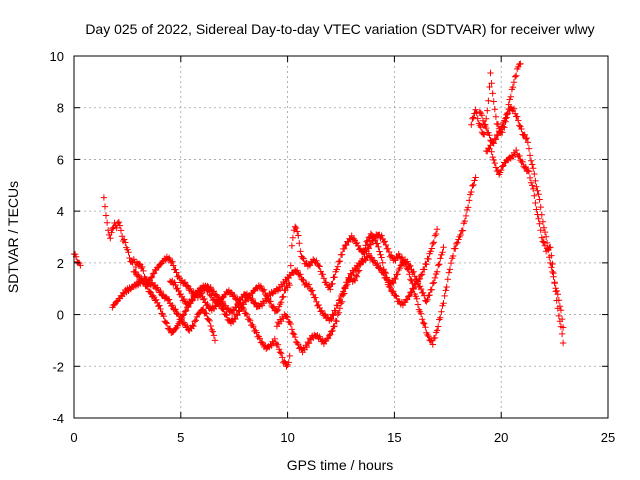 This screenshot has height=480, width=640. I want to click on series-track-h, so click(521, 217).